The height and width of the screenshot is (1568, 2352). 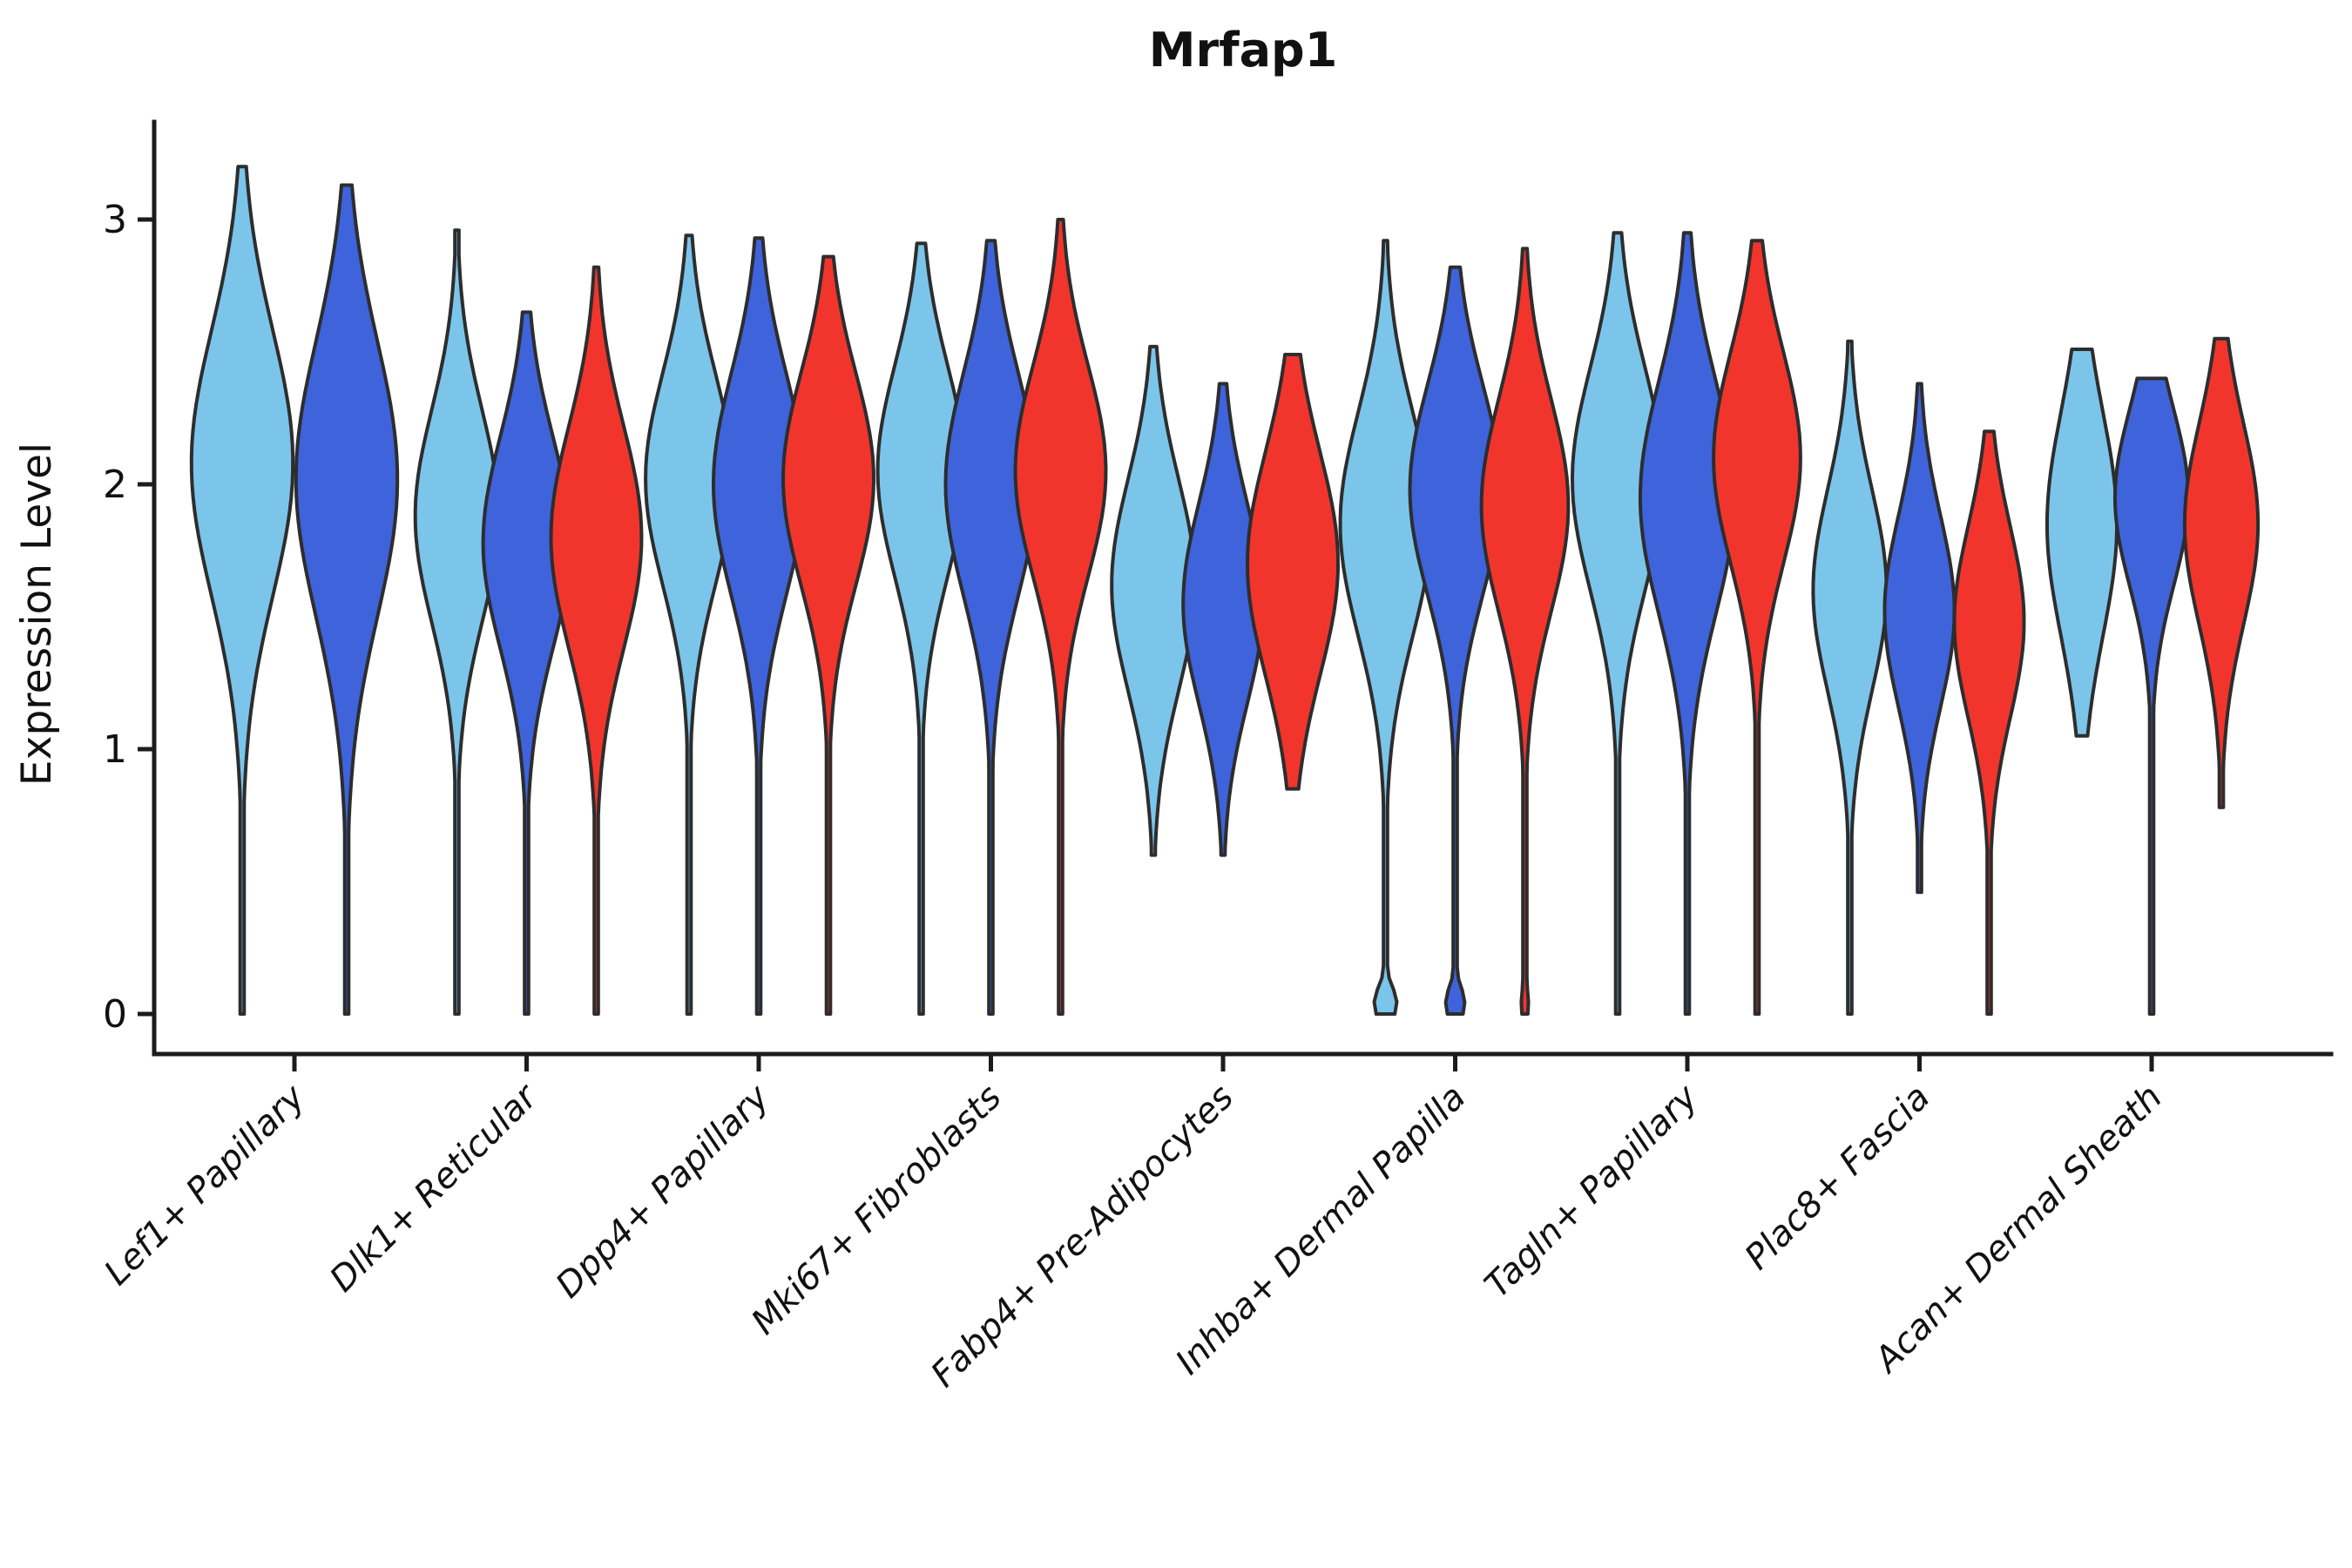 I want to click on y-tick-label-2: 2, so click(x=115, y=485).